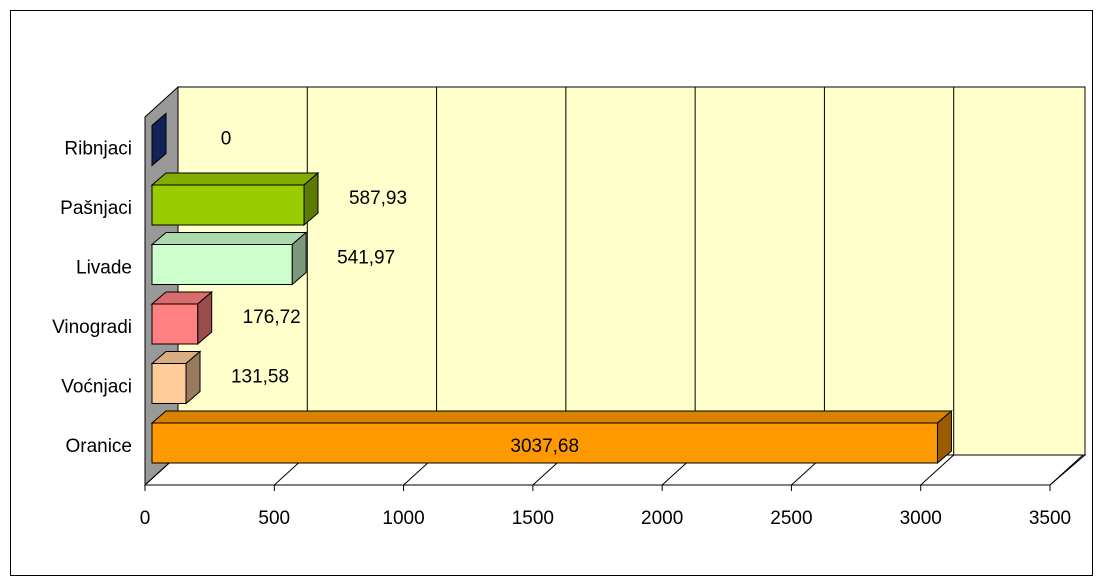  I want to click on value-label: 0, so click(226, 139).